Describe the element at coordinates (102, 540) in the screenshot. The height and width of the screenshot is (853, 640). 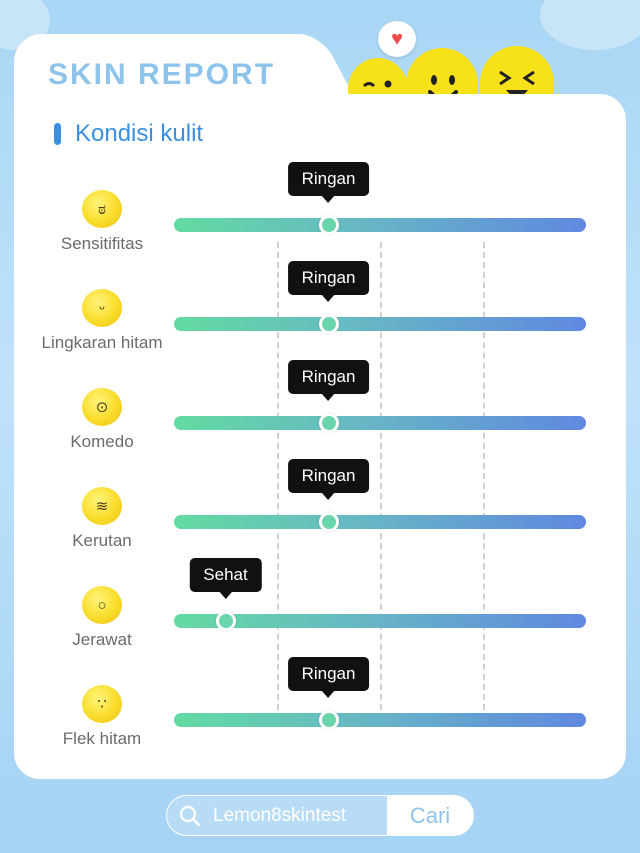
I see `metric-label: Kerutan` at that location.